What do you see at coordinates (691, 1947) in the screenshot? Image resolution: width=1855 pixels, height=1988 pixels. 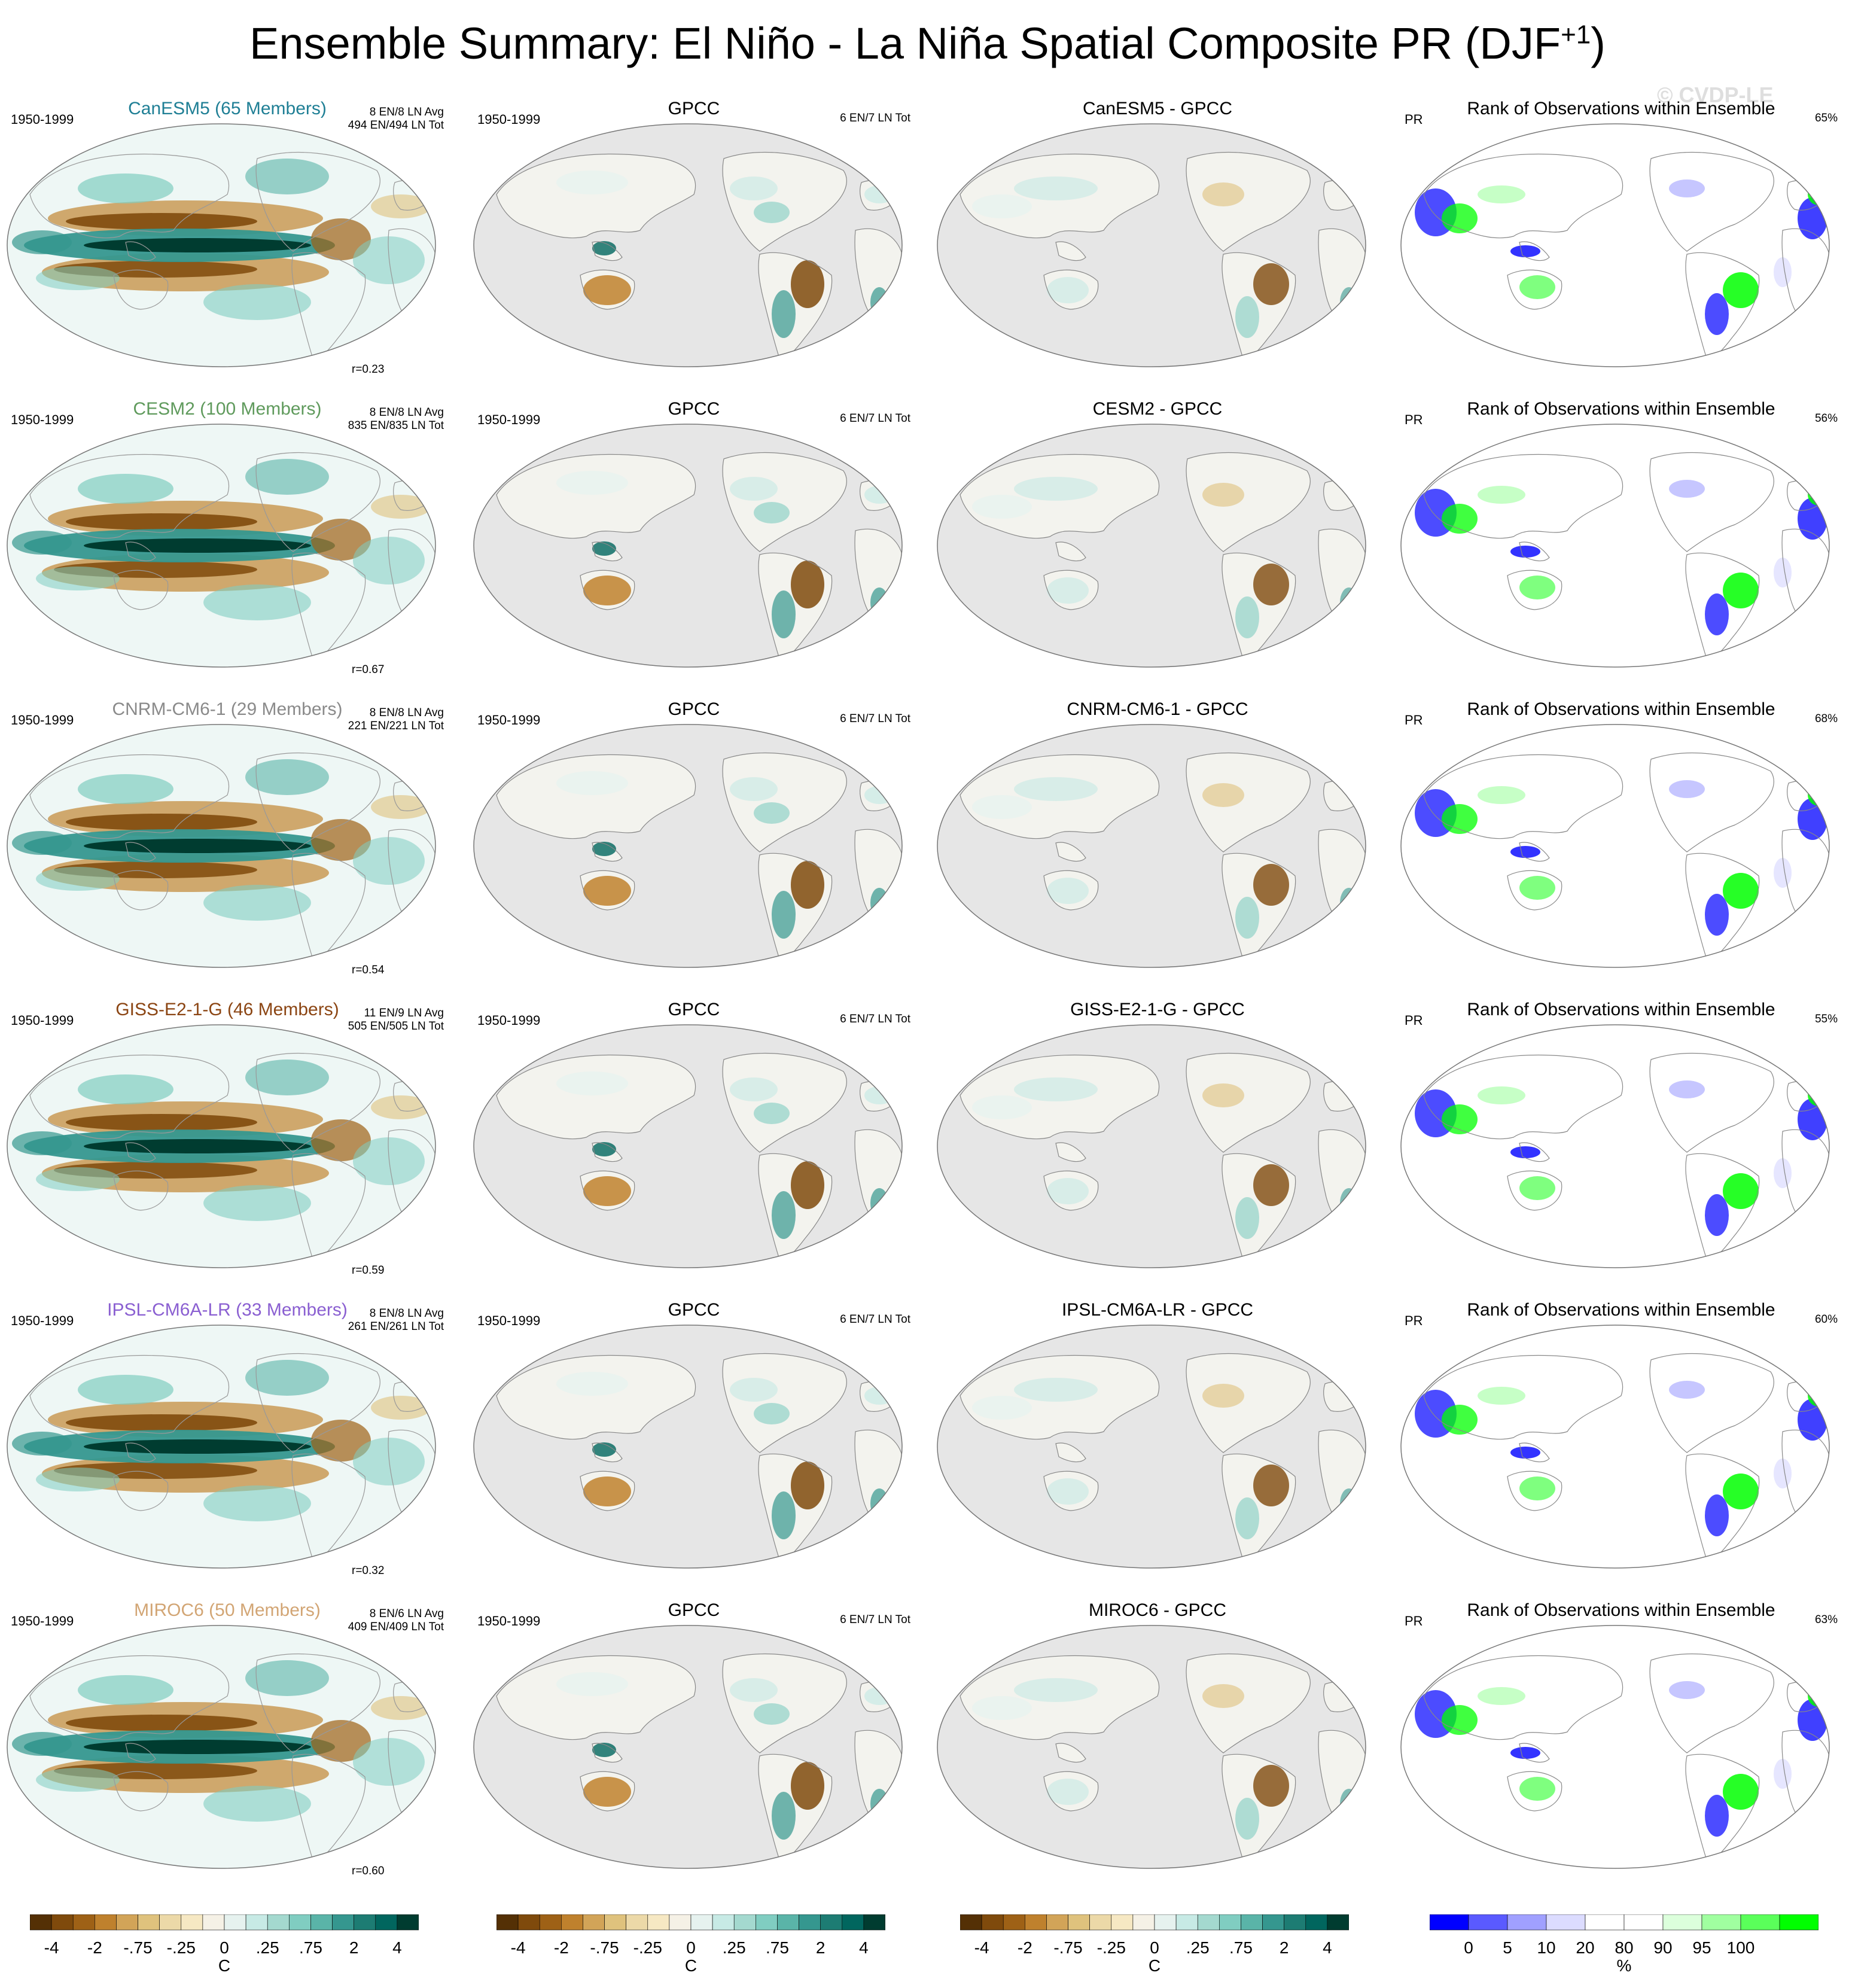 I see `observation-colorbar: -4 -2 -.75 -.25 0 .25 .75 2 4 C` at bounding box center [691, 1947].